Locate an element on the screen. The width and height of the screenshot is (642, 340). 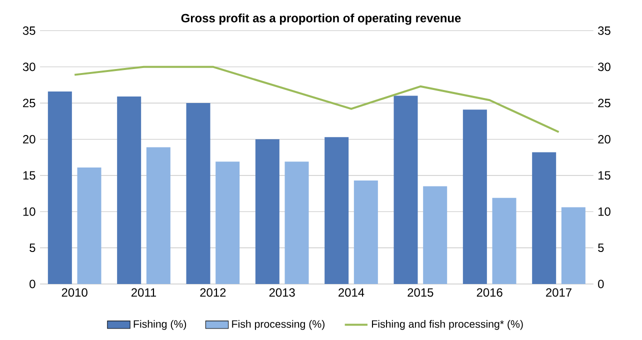
y2-tick-label: 30 is located at coordinates (604, 67).